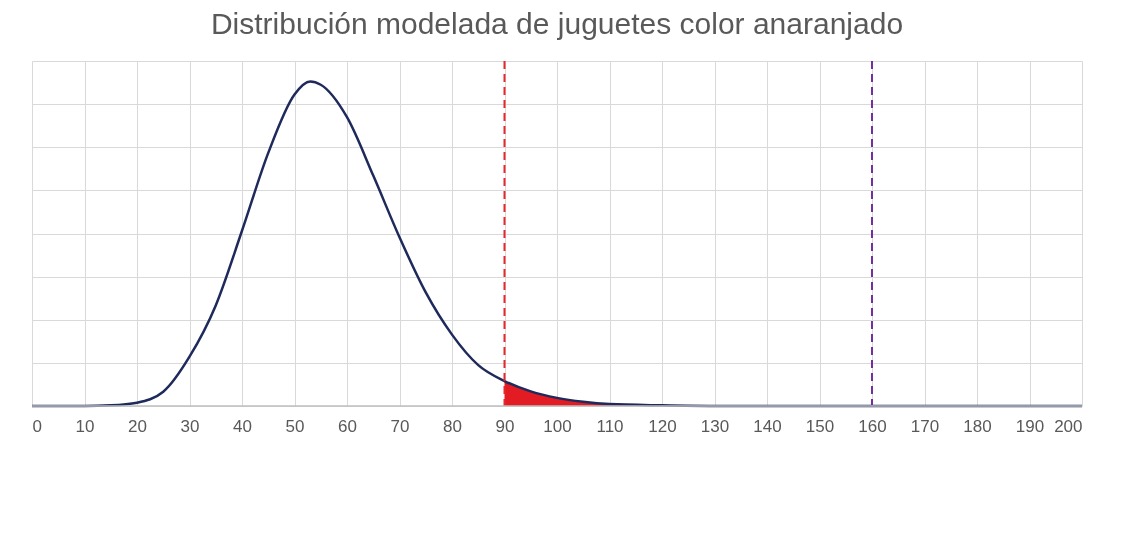  What do you see at coordinates (1030, 426) in the screenshot?
I see `x-tick-label: 190` at bounding box center [1030, 426].